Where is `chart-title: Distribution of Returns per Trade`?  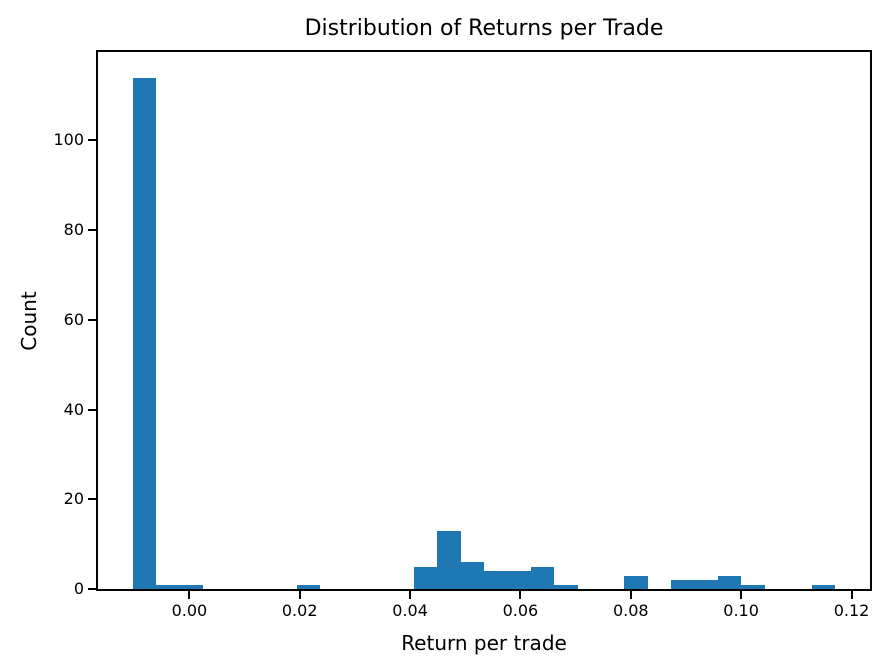 chart-title: Distribution of Returns per Trade is located at coordinates (484, 28).